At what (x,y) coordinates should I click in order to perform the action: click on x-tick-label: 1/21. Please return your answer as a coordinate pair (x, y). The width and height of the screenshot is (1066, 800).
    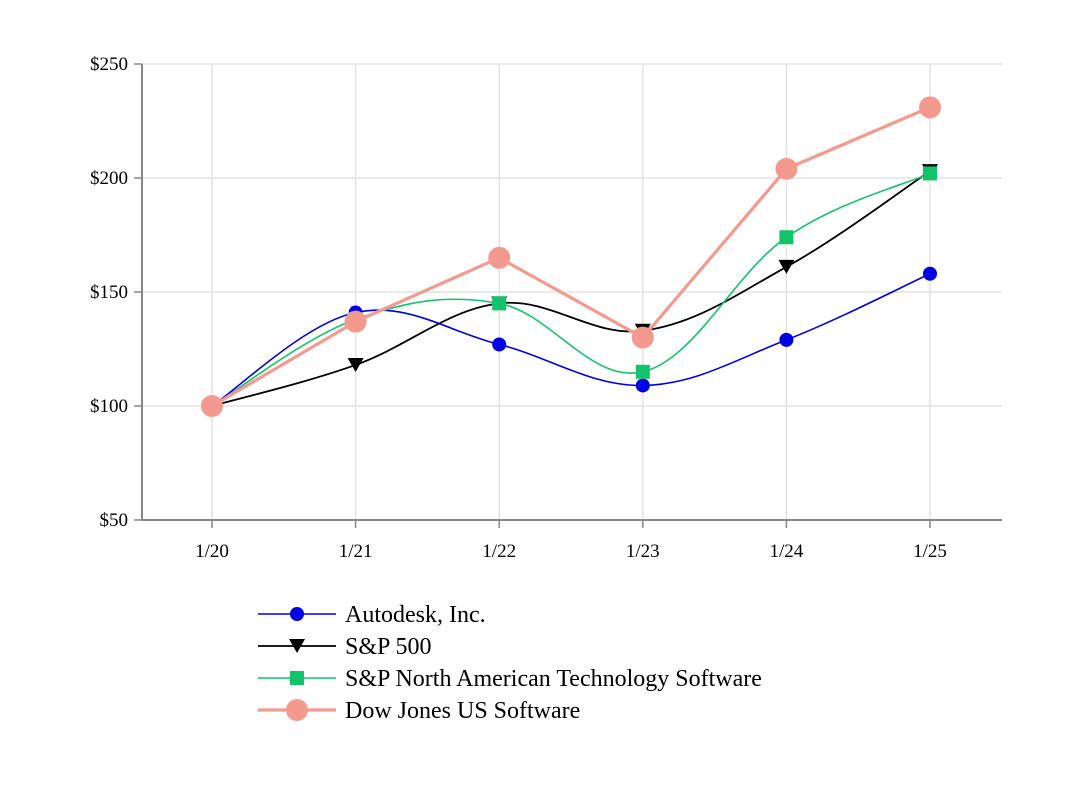
    Looking at the image, I should click on (356, 551).